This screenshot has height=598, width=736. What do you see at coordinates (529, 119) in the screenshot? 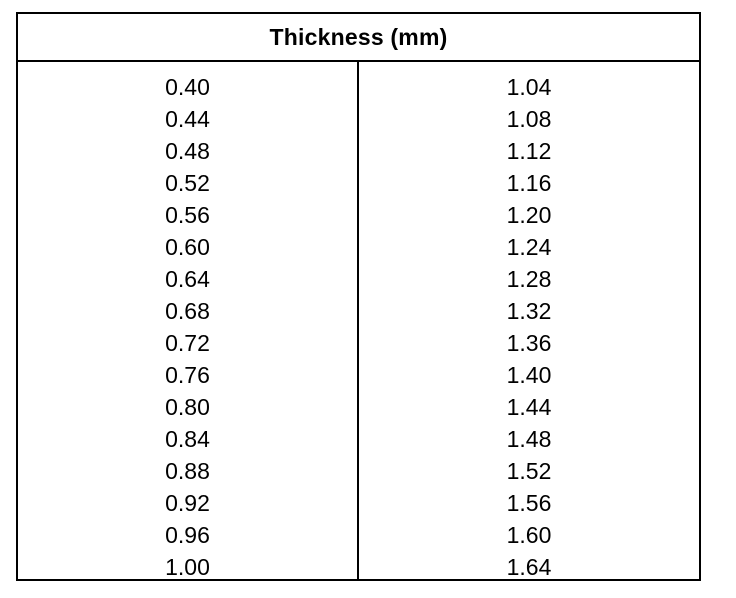
I see `table-cell: 1.08` at bounding box center [529, 119].